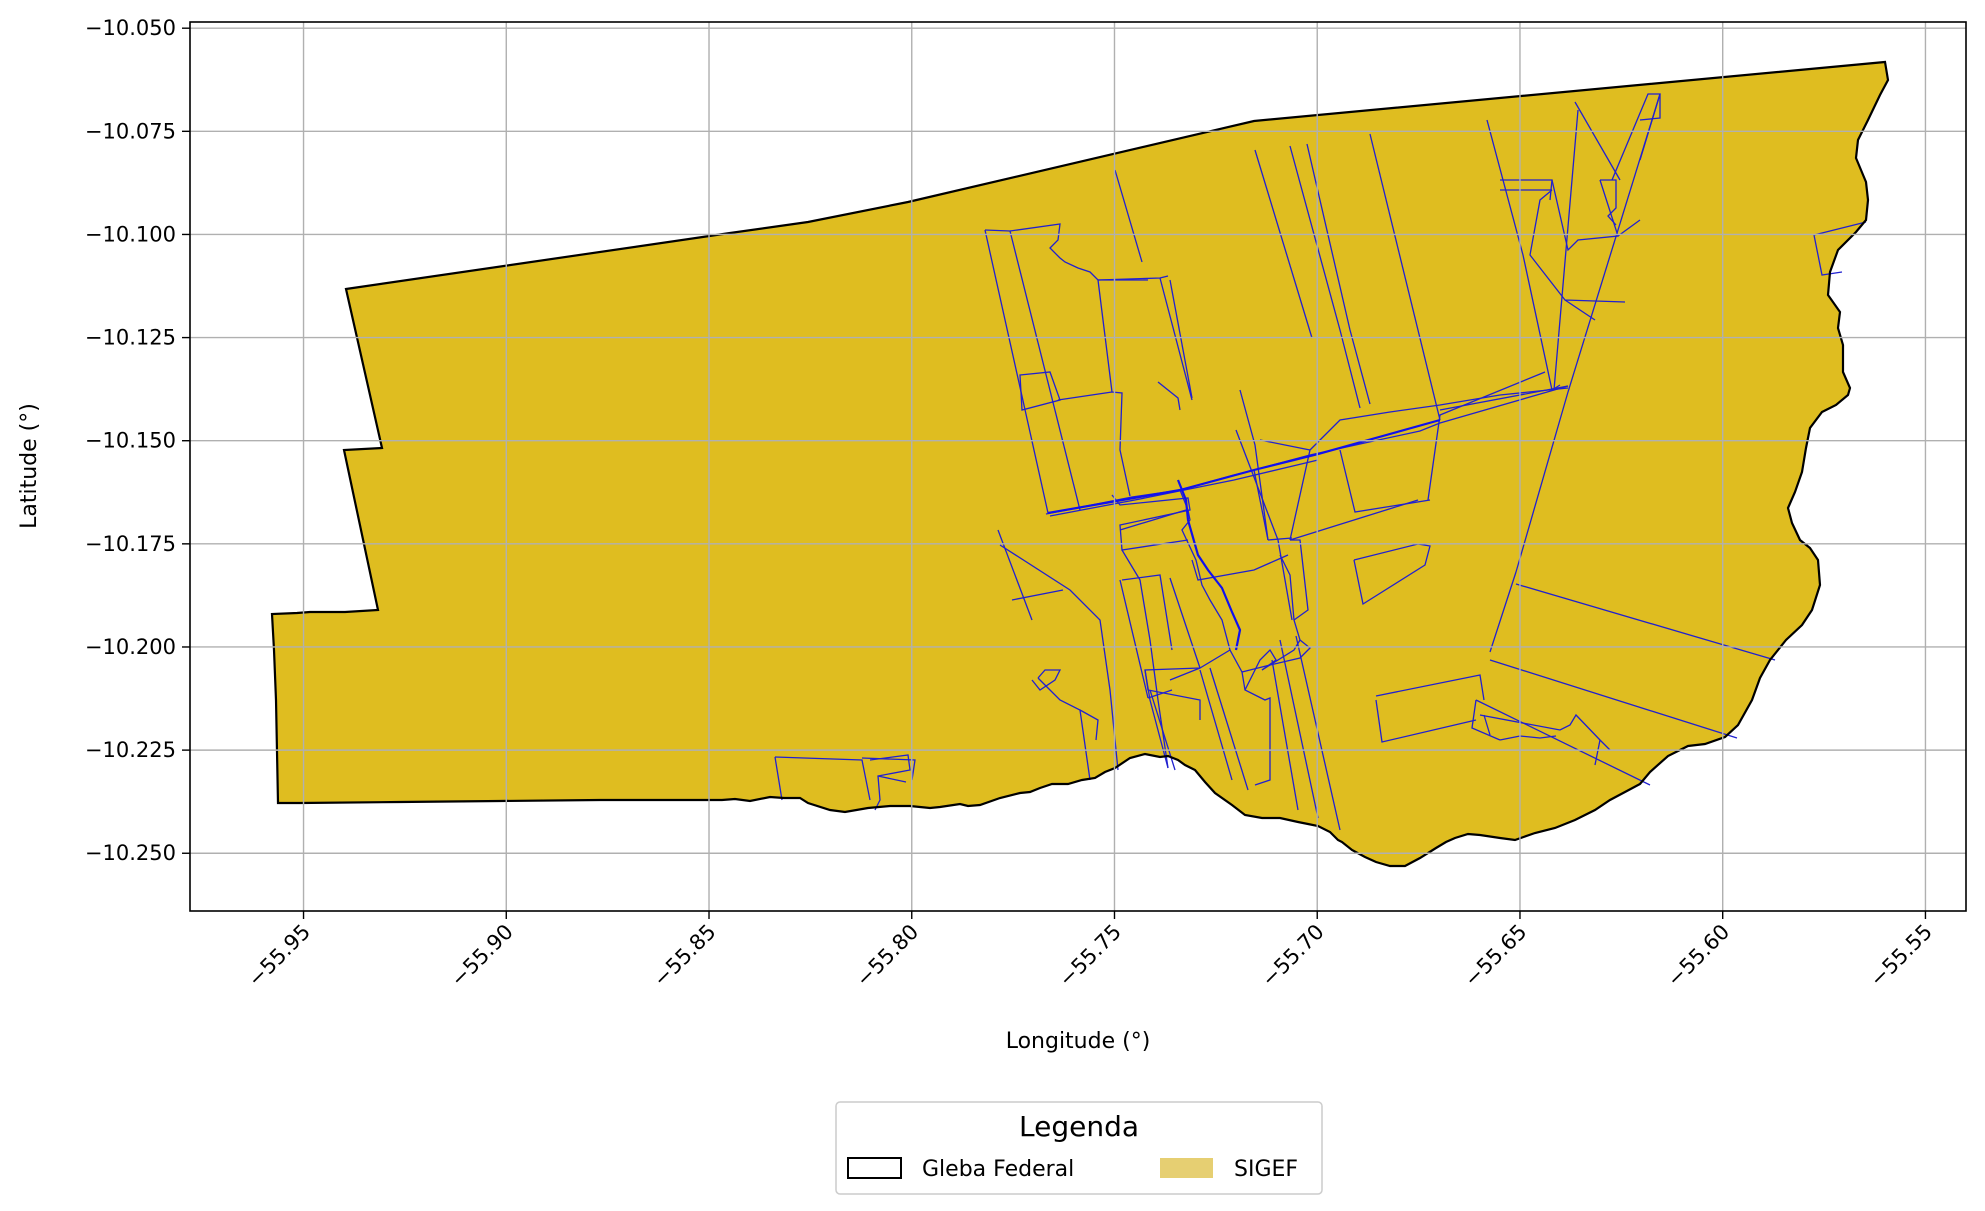 The width and height of the screenshot is (1985, 1211). I want to click on y-tick-label: −10.200, so click(130, 647).